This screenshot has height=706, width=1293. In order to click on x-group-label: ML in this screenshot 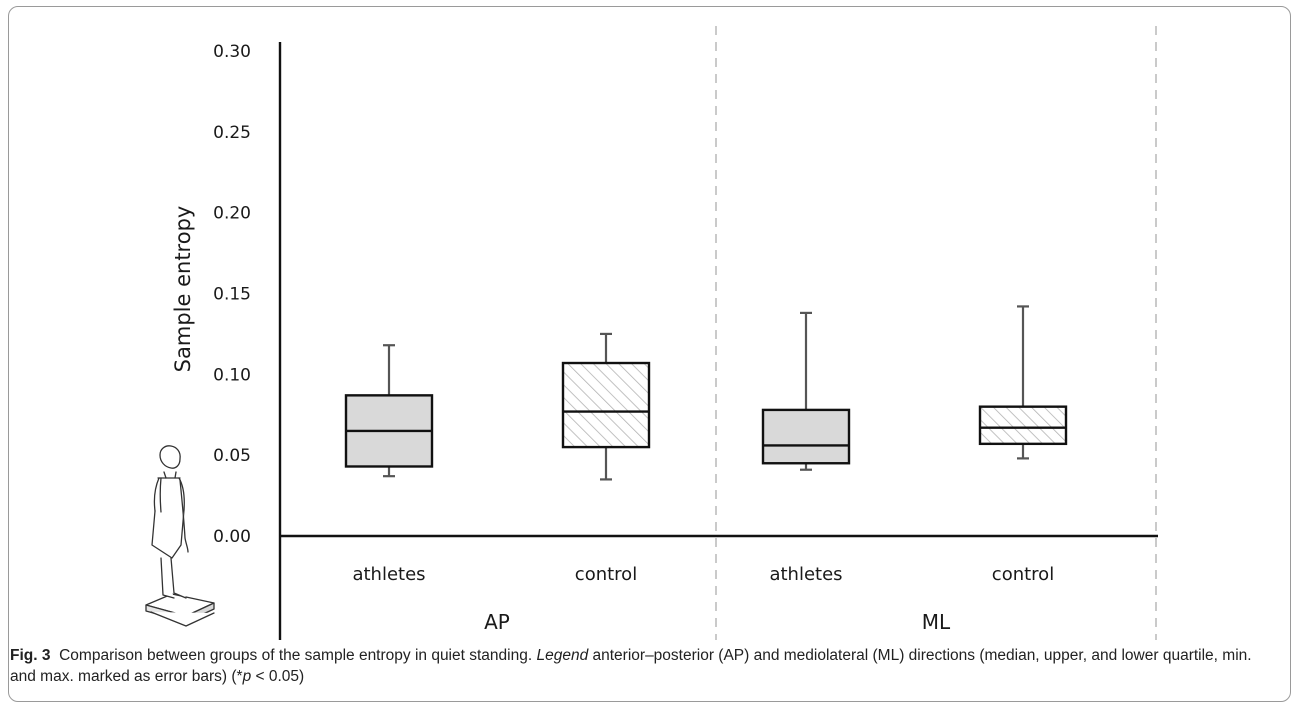, I will do `click(936, 622)`.